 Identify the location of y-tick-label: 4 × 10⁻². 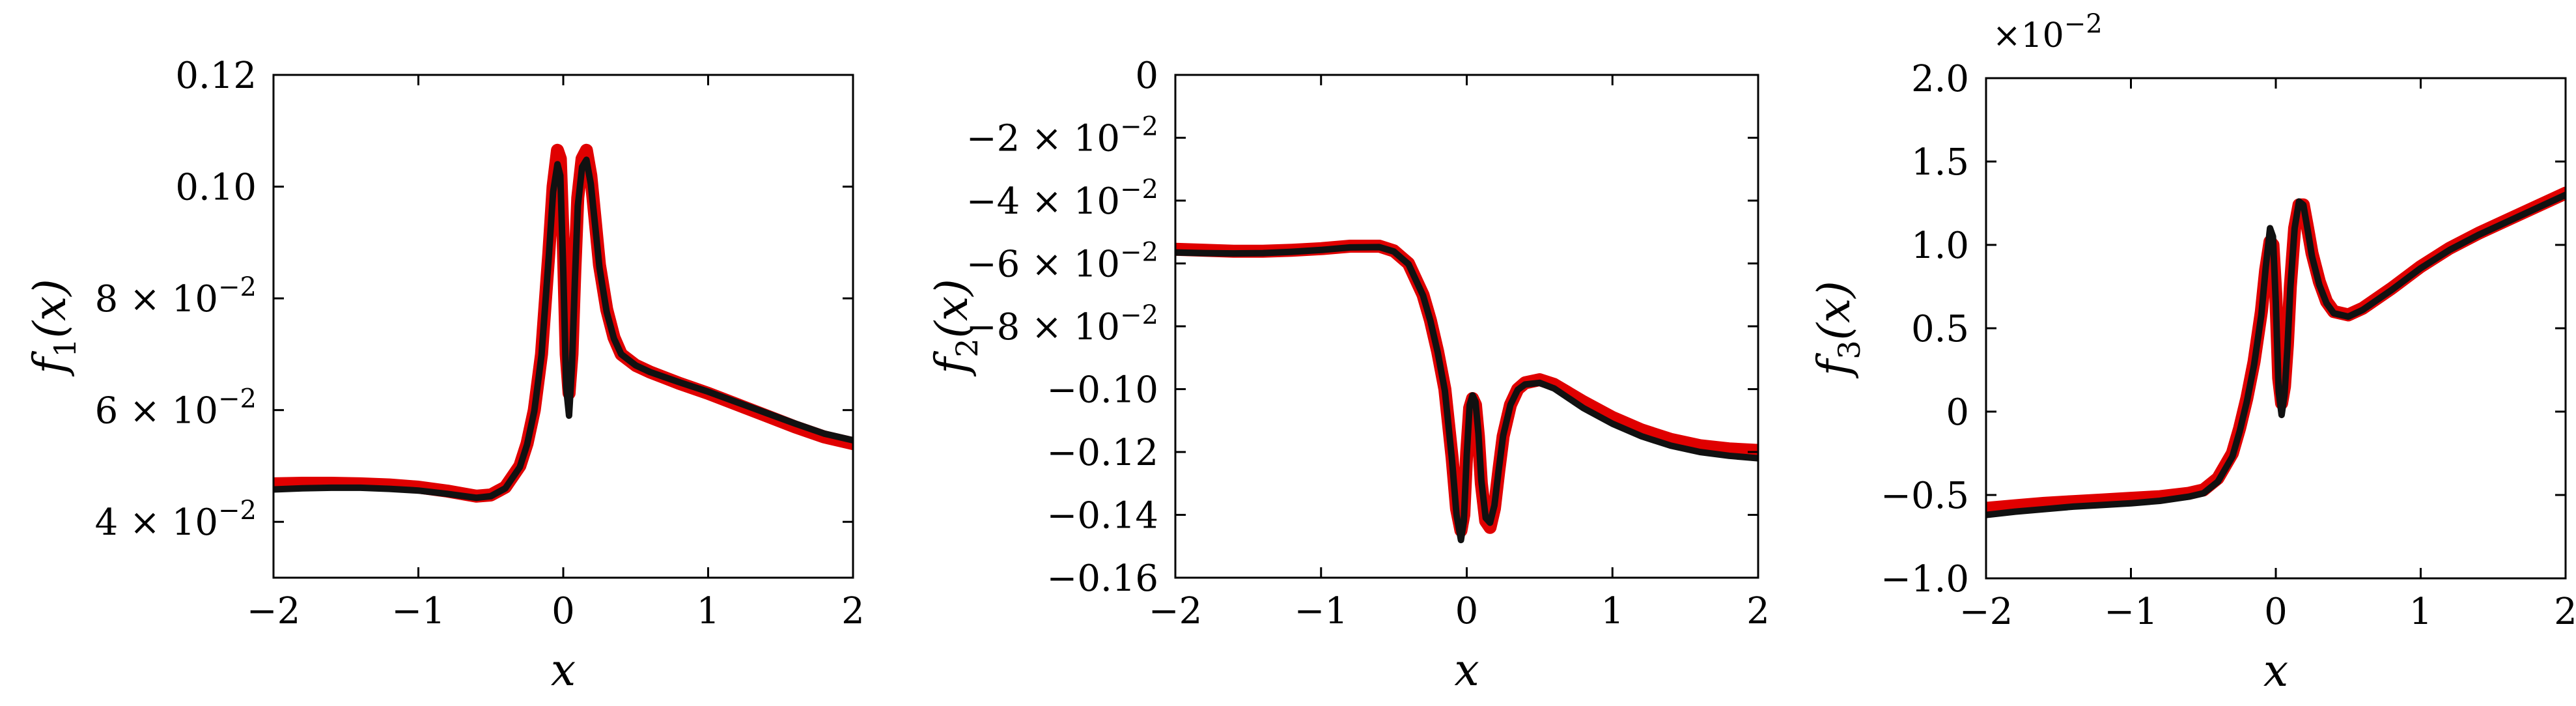
(176, 520).